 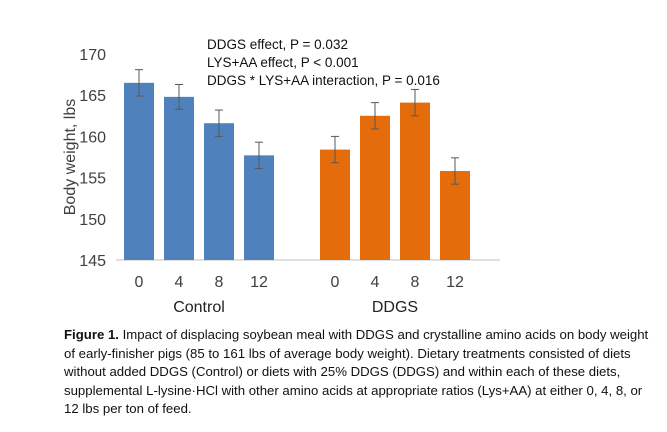 I want to click on stat-annotation: LYS+AA effect, P < 0.001, so click(x=283, y=62).